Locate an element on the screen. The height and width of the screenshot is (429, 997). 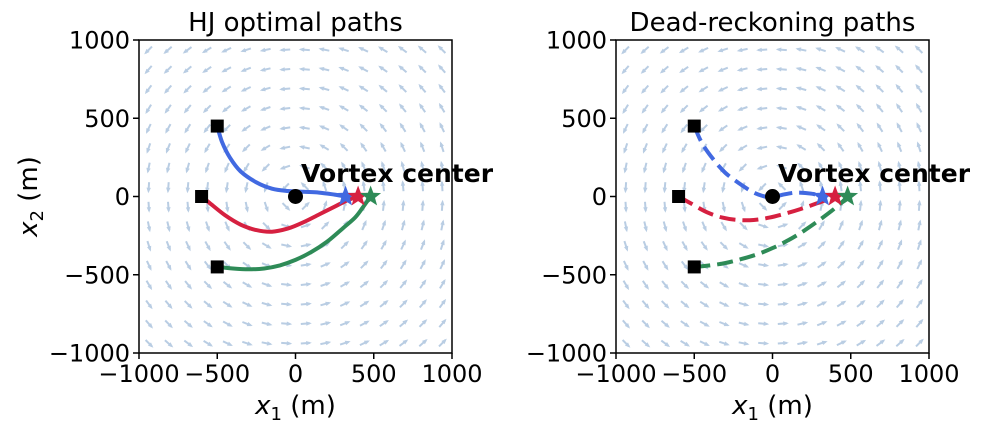
y-ticks: −1000 −500 0 500 1000 is located at coordinates (571, 197).